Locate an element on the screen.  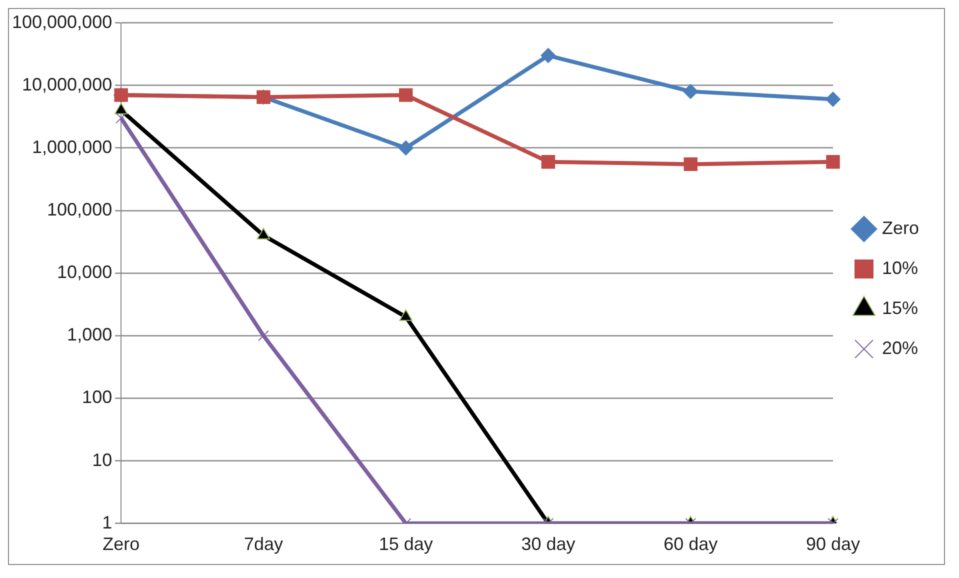
x-tick-label: Zero is located at coordinates (121, 544).